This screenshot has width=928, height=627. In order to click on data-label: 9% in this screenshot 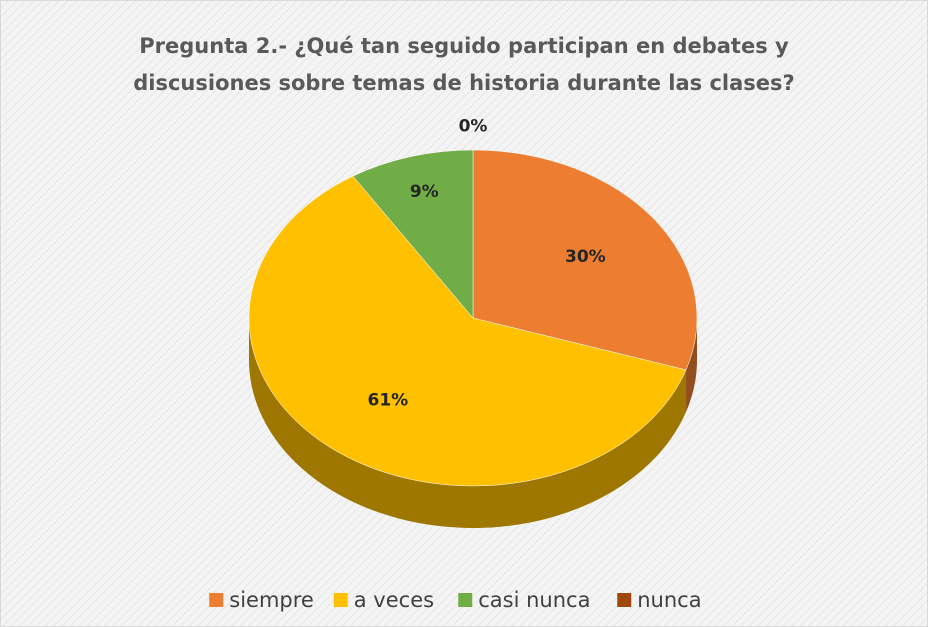, I will do `click(424, 192)`.